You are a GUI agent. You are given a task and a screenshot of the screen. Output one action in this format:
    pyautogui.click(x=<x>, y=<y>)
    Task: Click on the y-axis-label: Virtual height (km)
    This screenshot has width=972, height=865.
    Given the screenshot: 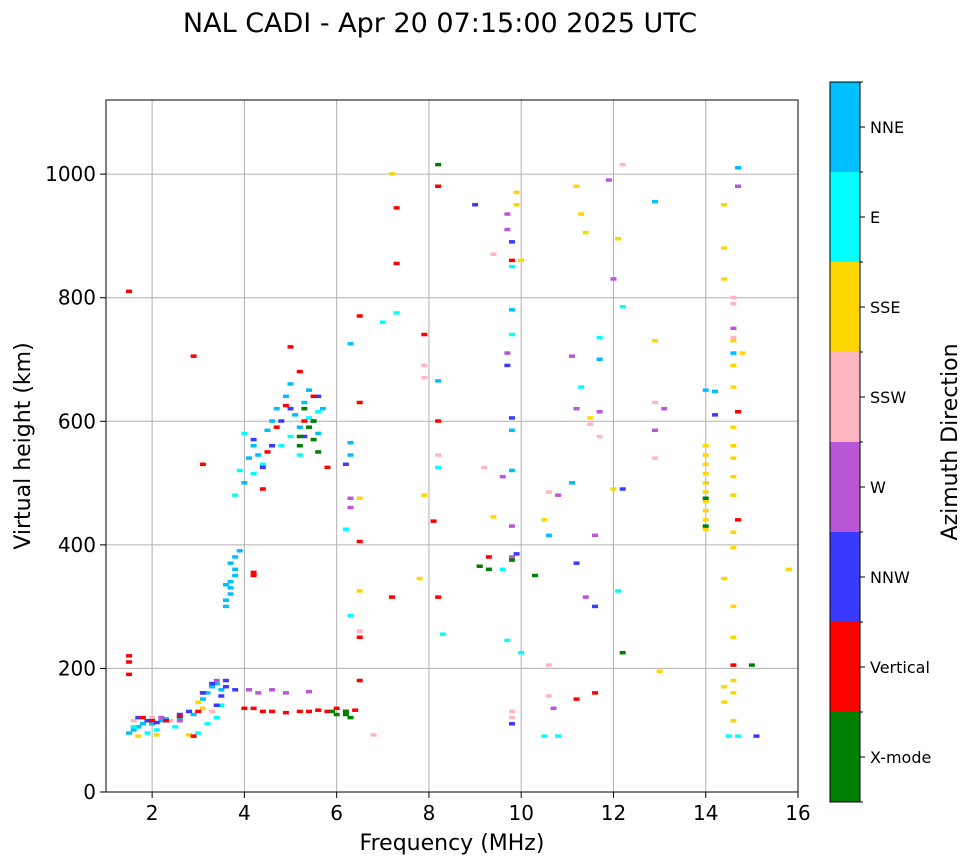 What is the action you would take?
    pyautogui.click(x=23, y=445)
    